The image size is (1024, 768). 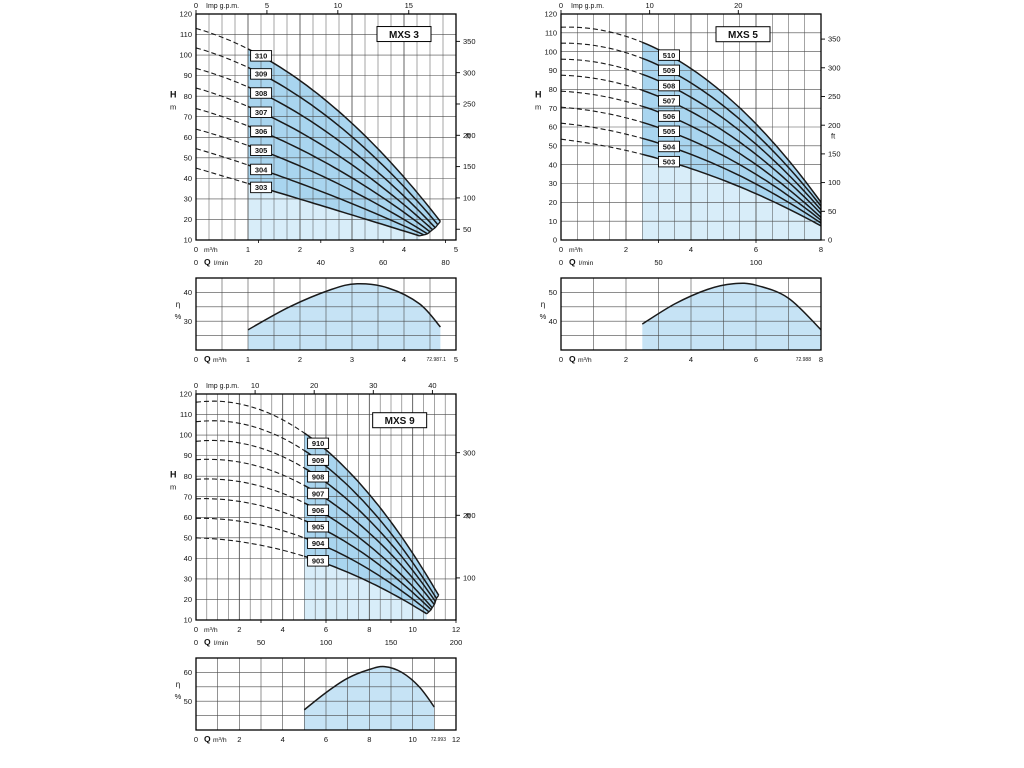 What do you see at coordinates (318, 561) in the screenshot?
I see `svg-text: 903` at bounding box center [318, 561].